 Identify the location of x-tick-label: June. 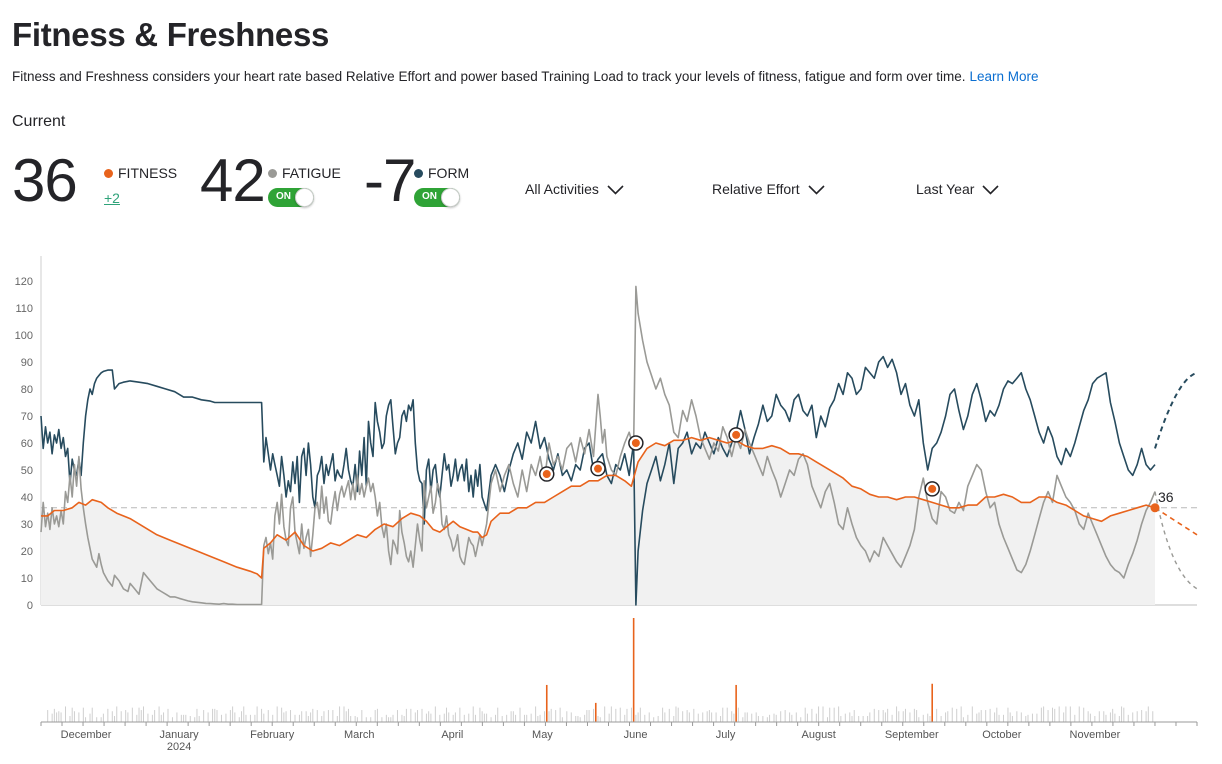
(636, 735).